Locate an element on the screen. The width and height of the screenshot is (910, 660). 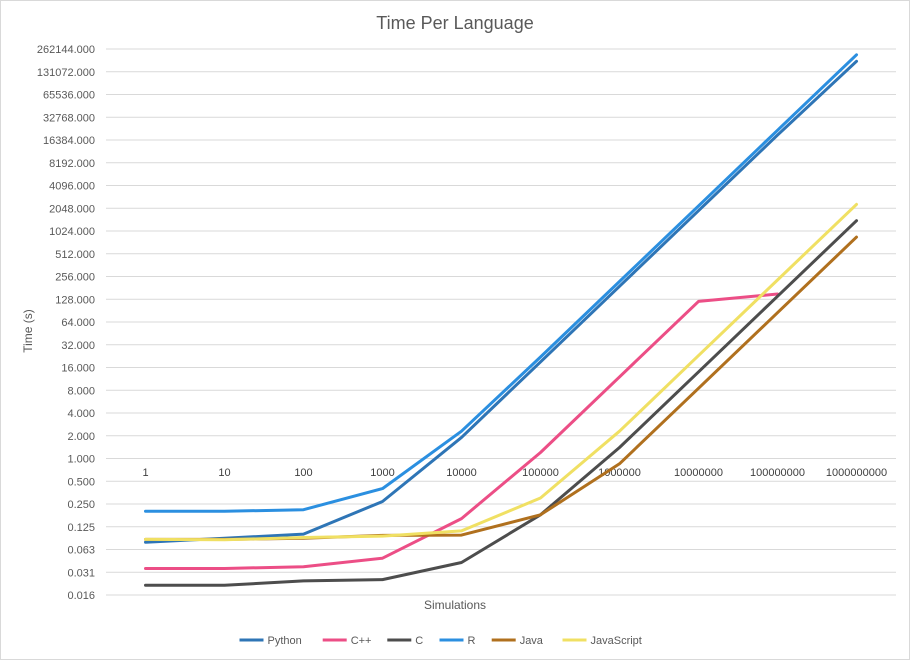
y-tick-label: 0.250 is located at coordinates (81, 505).